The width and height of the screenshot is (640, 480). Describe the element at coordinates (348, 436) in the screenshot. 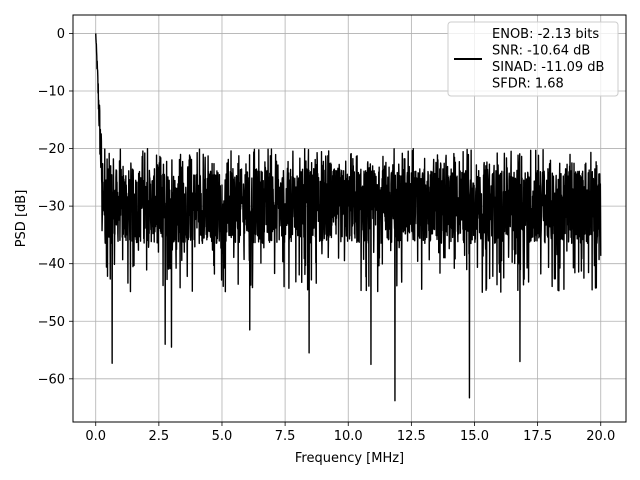

I see `x-tick-label: 10.0` at that location.